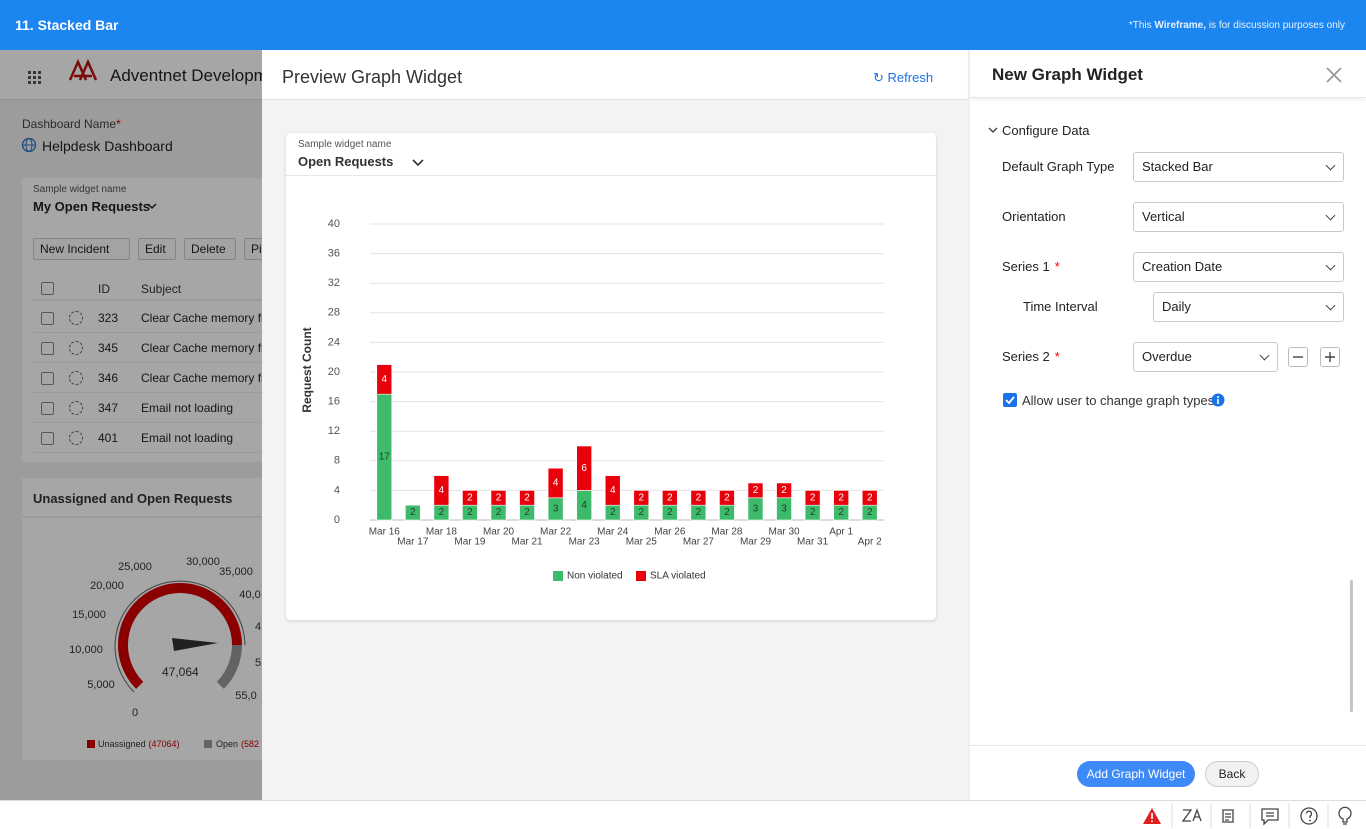 Image resolution: width=1366 pixels, height=829 pixels. What do you see at coordinates (1180, 25) in the screenshot?
I see `note-bold: Wireframe,` at bounding box center [1180, 25].